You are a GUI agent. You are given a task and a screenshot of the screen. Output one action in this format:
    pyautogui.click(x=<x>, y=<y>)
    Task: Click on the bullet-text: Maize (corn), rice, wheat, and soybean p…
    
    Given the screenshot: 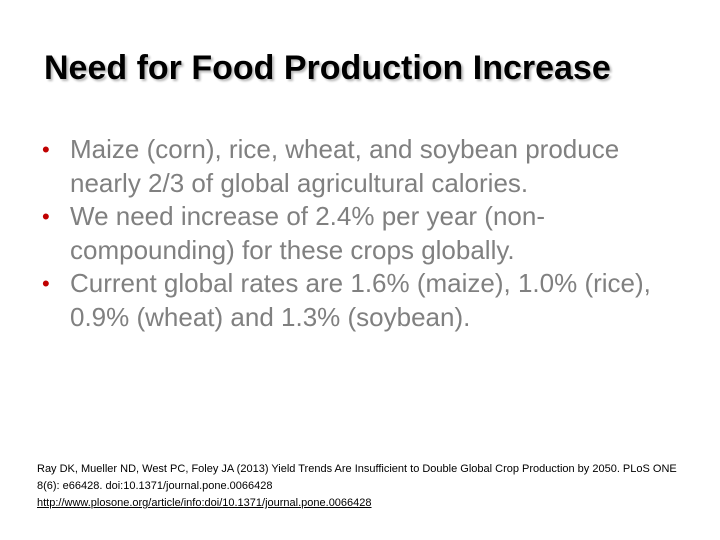 What is the action you would take?
    pyautogui.click(x=345, y=166)
    